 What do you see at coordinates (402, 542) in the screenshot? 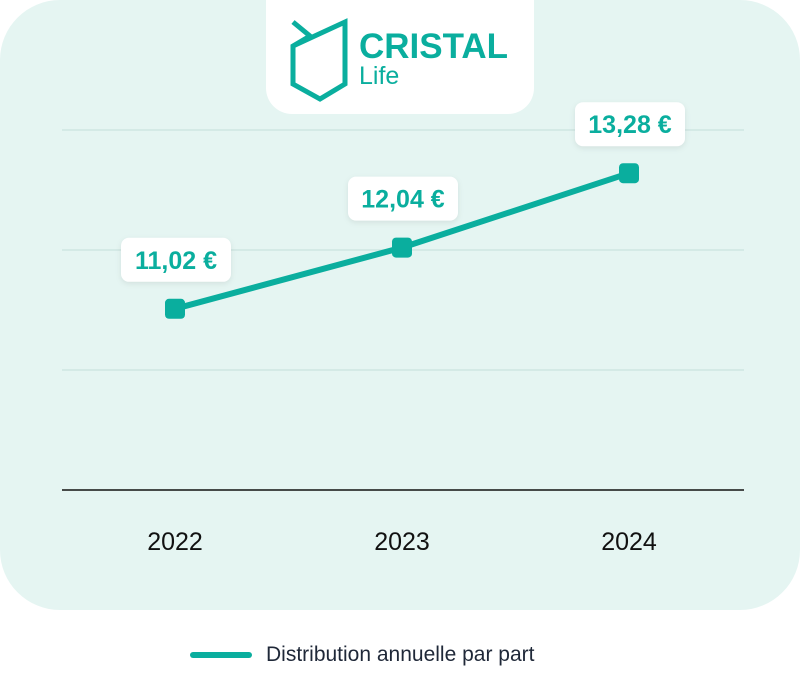
I see `x-tick-label: 2023` at bounding box center [402, 542].